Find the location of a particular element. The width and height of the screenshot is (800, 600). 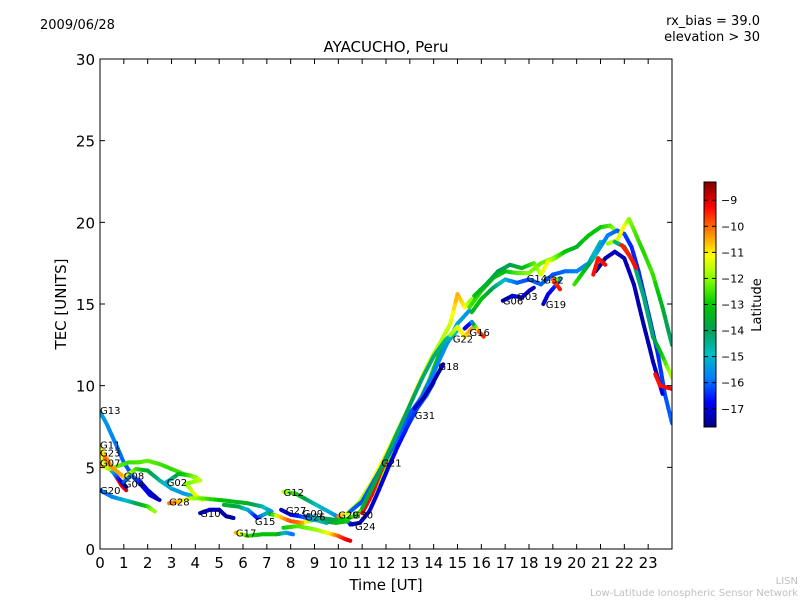

sat-label-g07: G07 is located at coordinates (110, 463).